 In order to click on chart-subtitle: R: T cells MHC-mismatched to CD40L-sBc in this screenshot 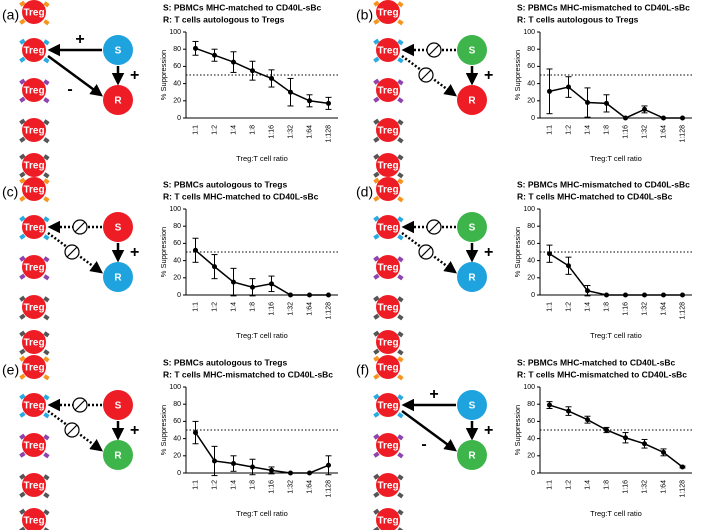, I will do `click(248, 374)`.